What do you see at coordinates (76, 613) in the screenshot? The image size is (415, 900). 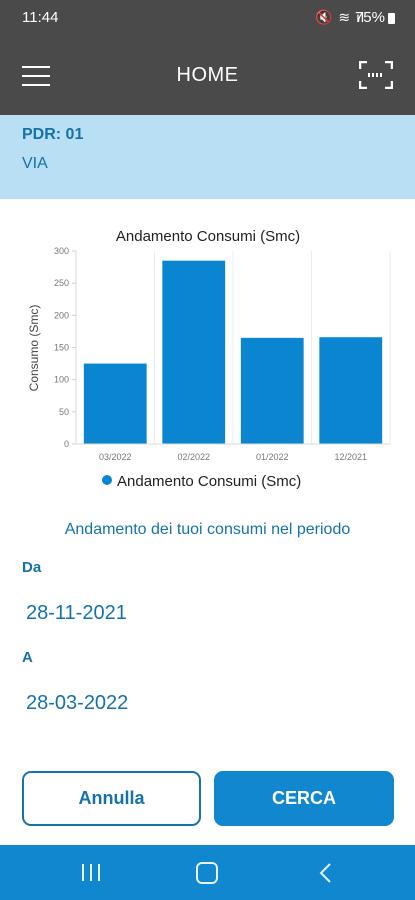 I see `from-date-field: 28-11-2021` at bounding box center [76, 613].